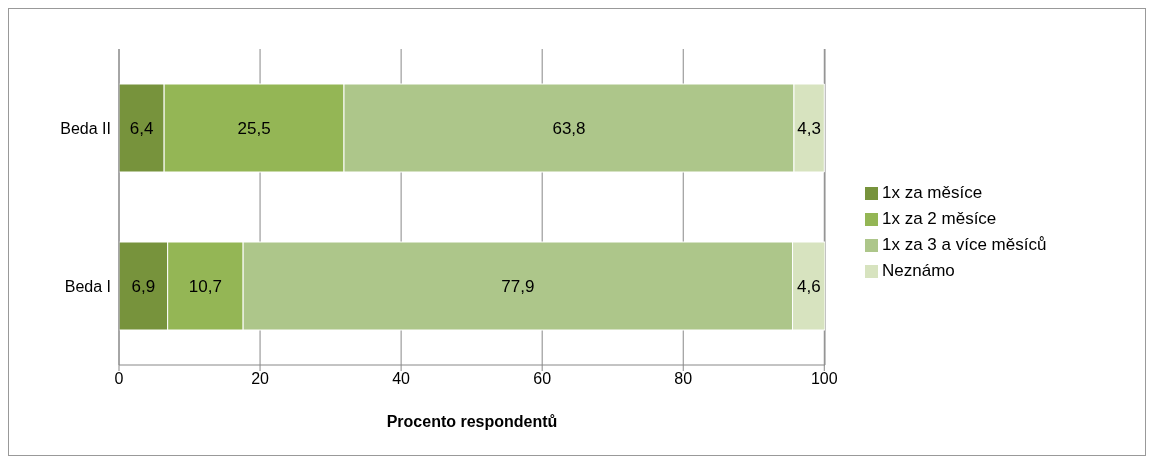 The image size is (1154, 464). Describe the element at coordinates (964, 244) in the screenshot. I see `legend-label: 1x za 3 a více měsíců` at that location.